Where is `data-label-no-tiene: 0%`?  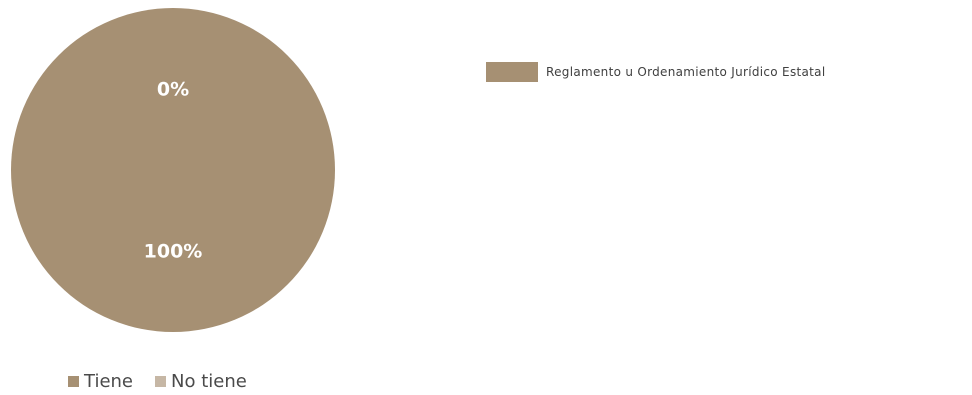 data-label-no-tiene: 0% is located at coordinates (173, 90).